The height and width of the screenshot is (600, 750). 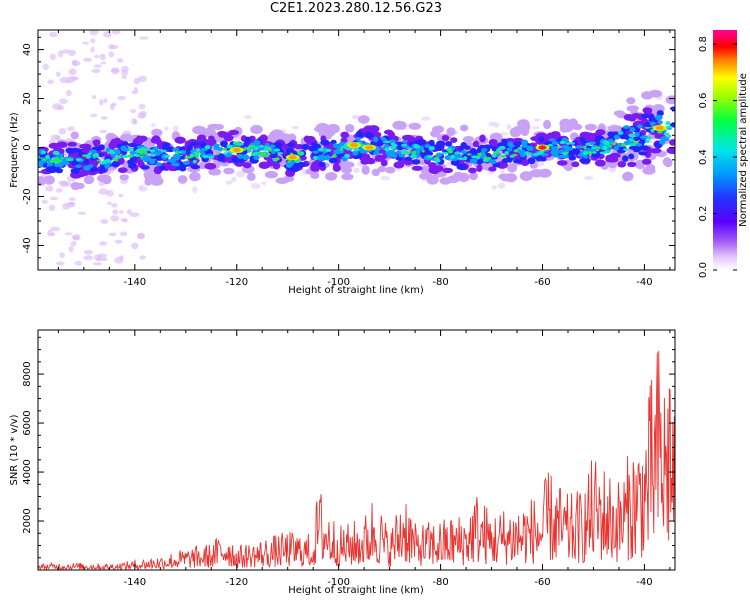 What do you see at coordinates (27, 373) in the screenshot?
I see `bottom-y-tick-label: 8000` at bounding box center [27, 373].